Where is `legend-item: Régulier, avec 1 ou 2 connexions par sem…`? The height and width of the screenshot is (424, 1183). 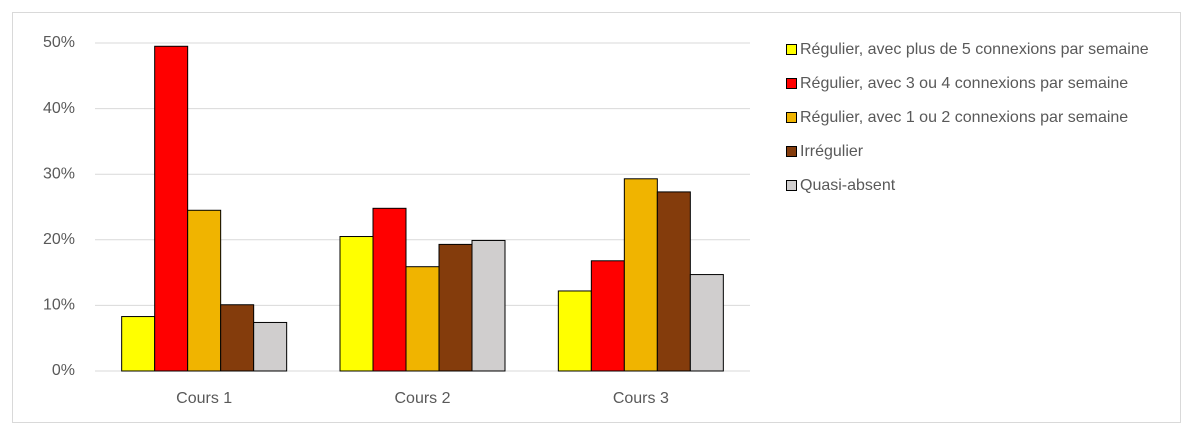
legend-item: Régulier, avec 1 ou 2 connexions par sem… is located at coordinates (978, 117).